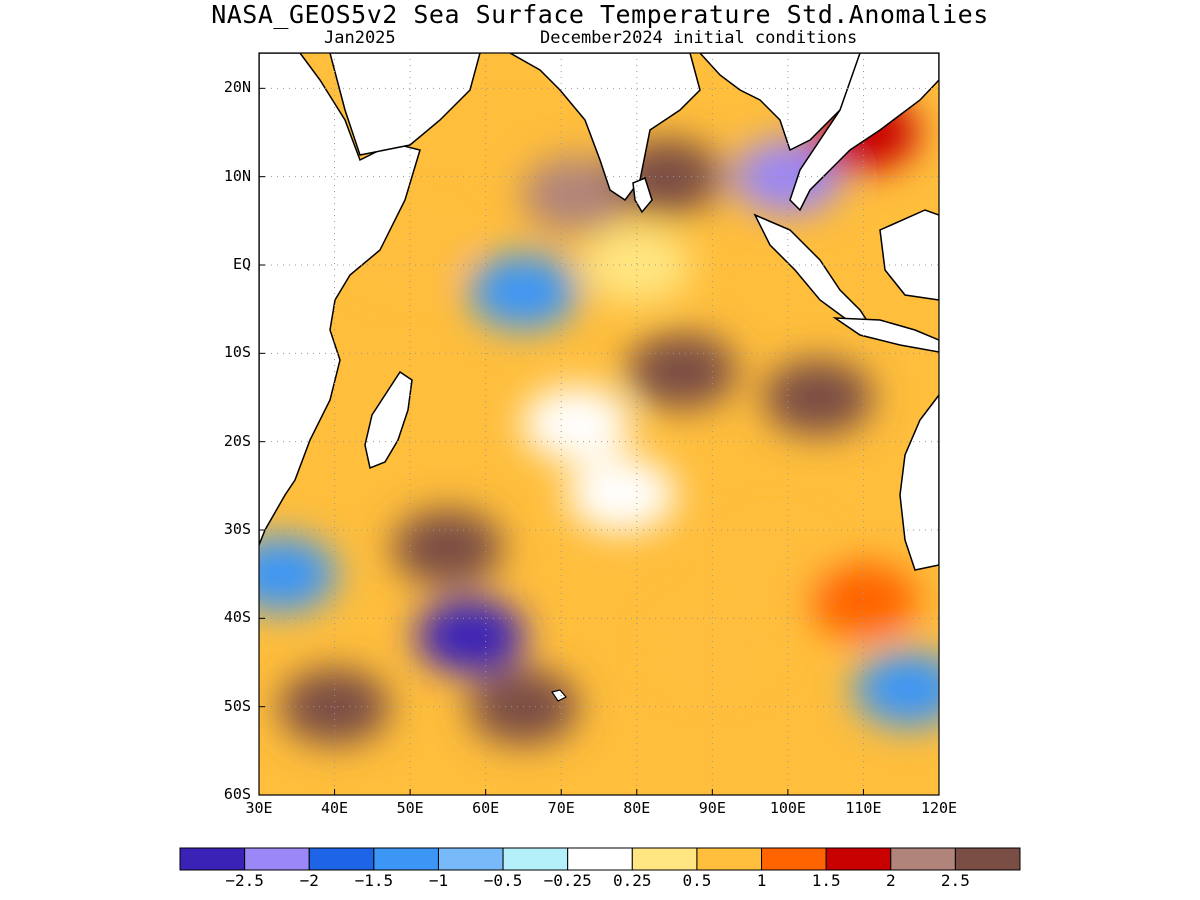 The image size is (1200, 900). Describe the element at coordinates (559, 695) in the screenshot. I see `kerguelen-island` at that location.